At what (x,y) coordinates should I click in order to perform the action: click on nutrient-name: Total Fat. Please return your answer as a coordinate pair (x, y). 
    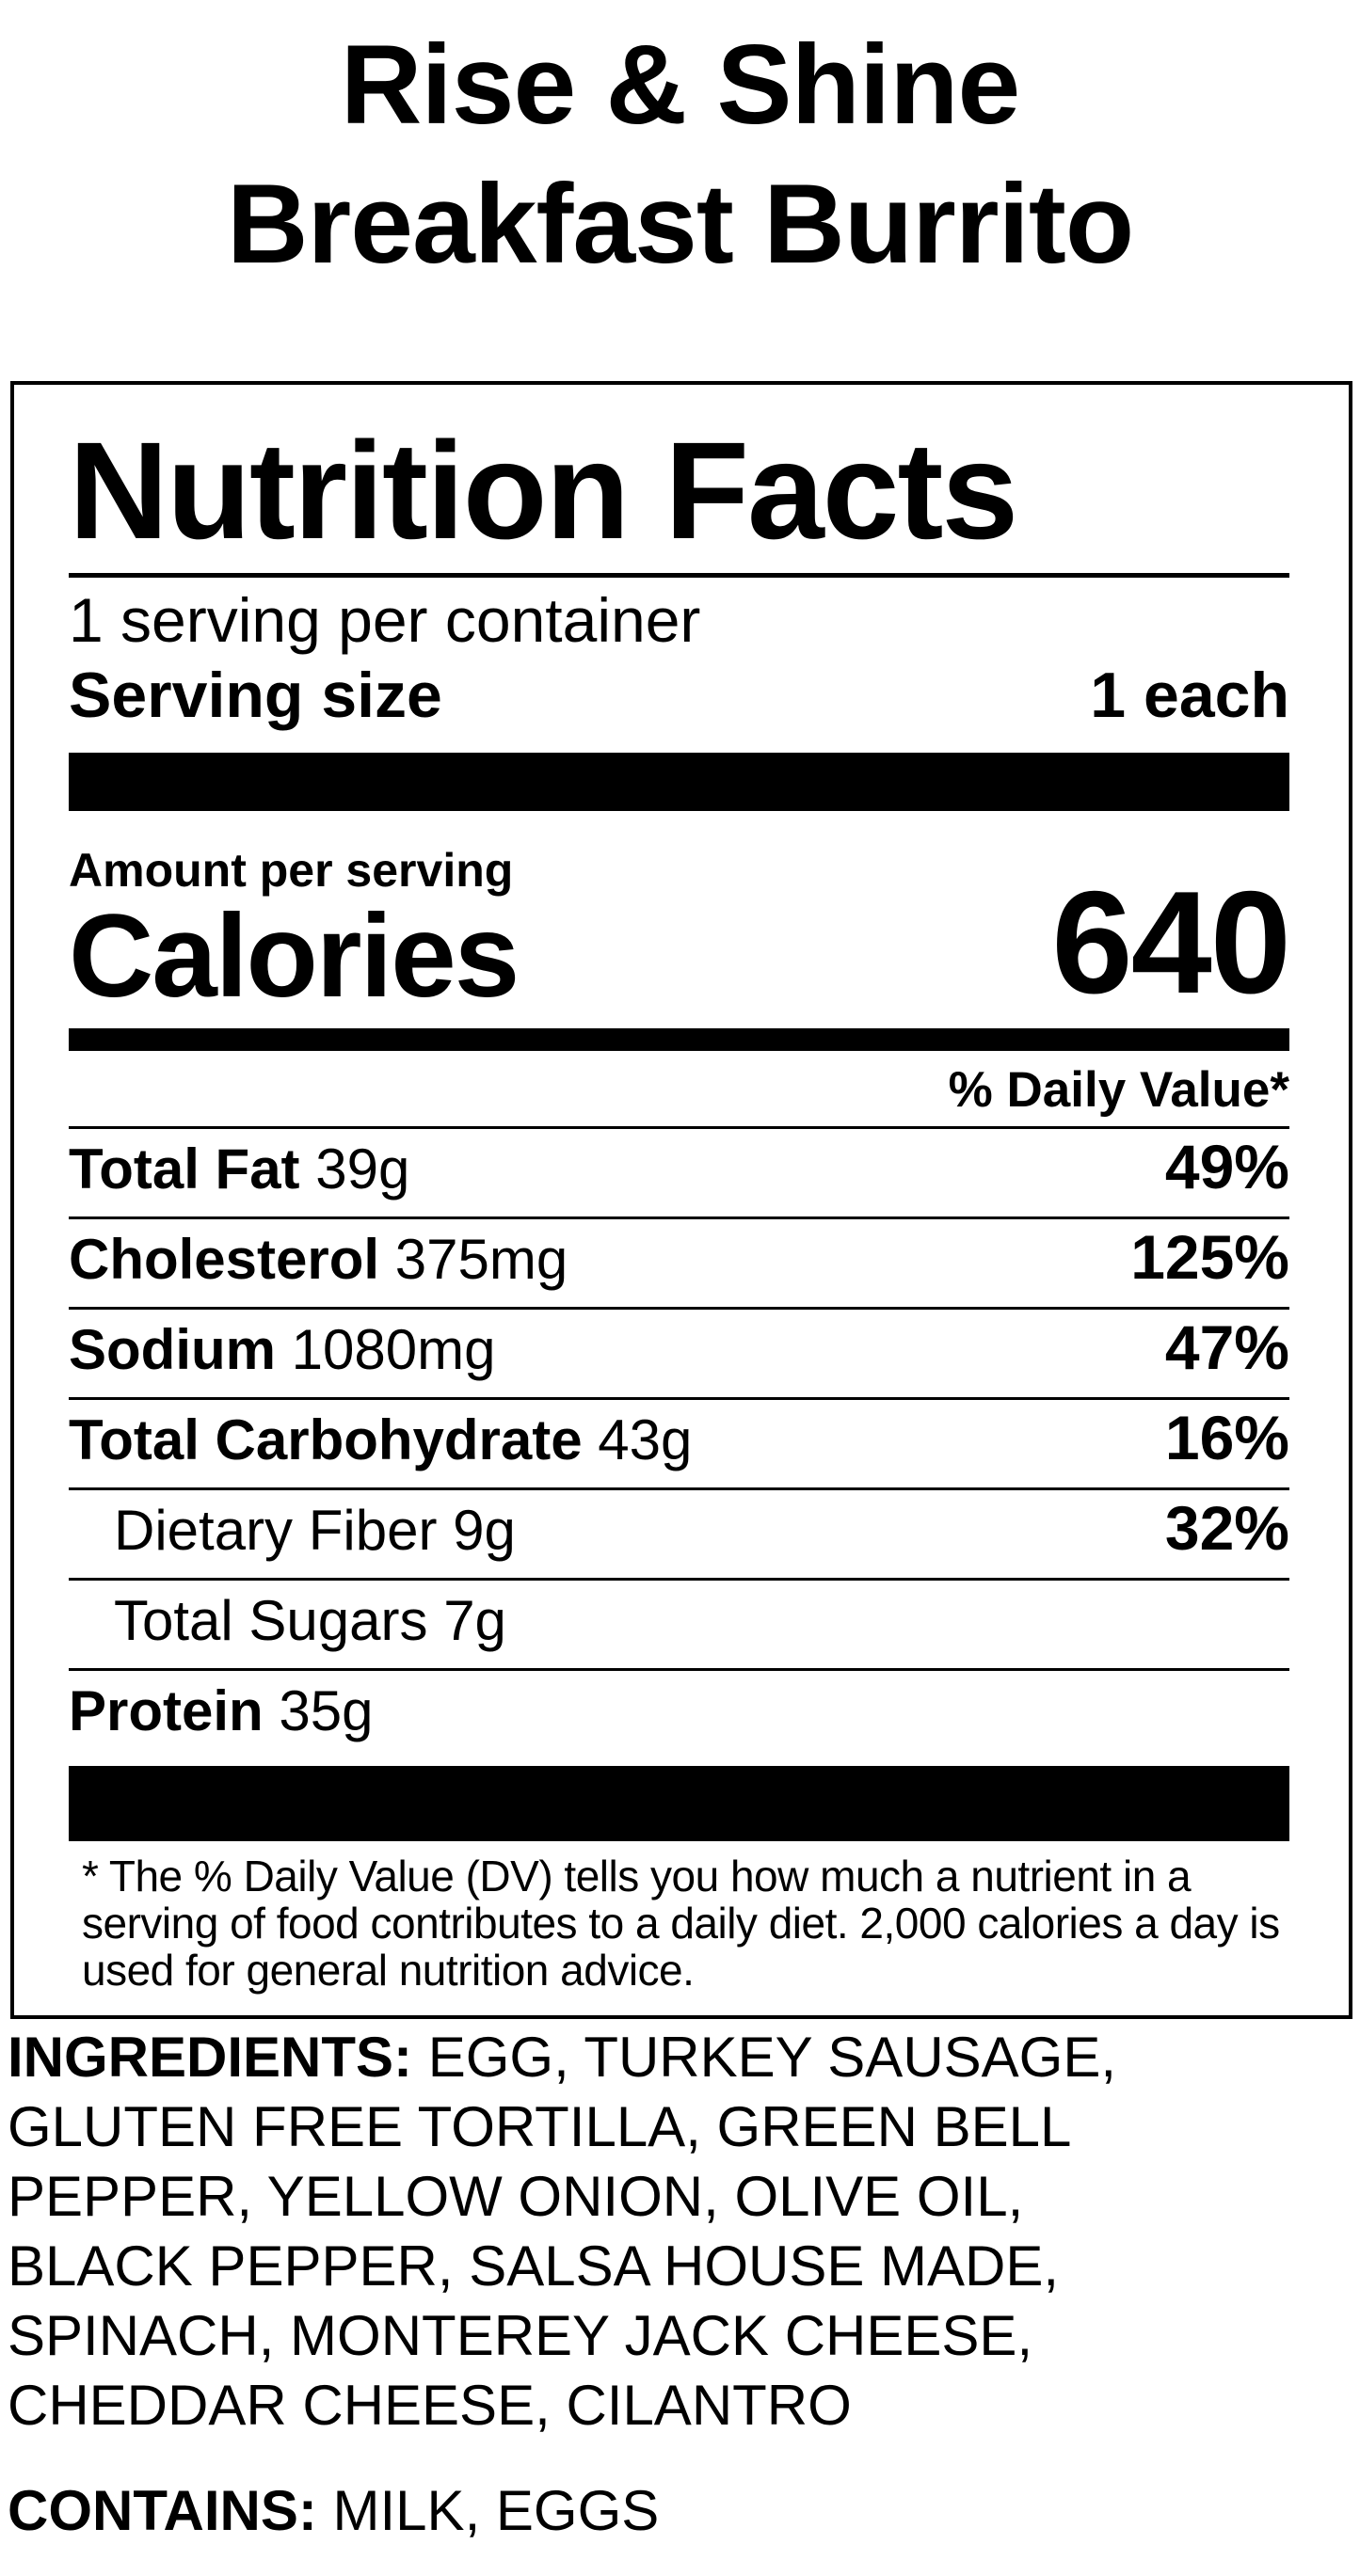
    Looking at the image, I should click on (184, 1169).